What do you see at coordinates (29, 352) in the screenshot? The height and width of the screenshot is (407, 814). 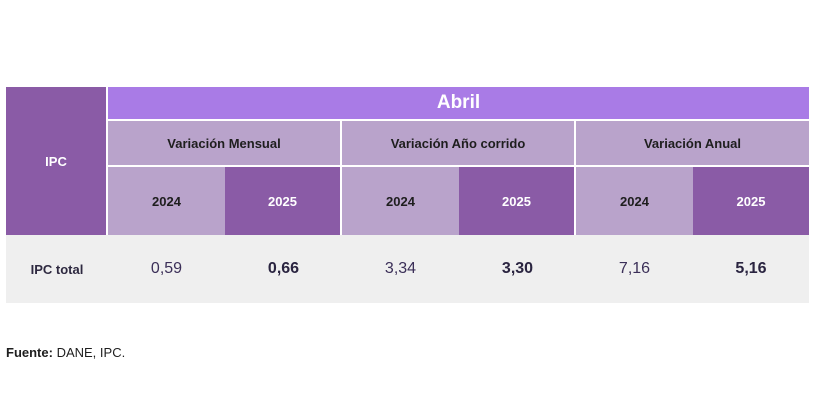 I see `source-label: Fuente:` at bounding box center [29, 352].